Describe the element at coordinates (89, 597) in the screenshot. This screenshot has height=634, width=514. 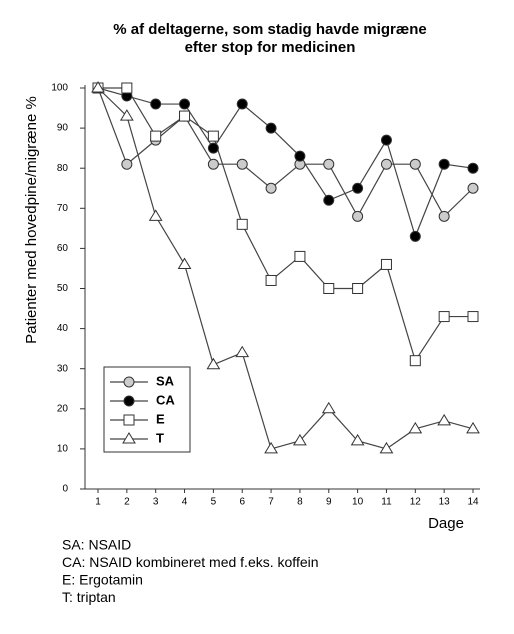
I see `note: T: triptan` at that location.